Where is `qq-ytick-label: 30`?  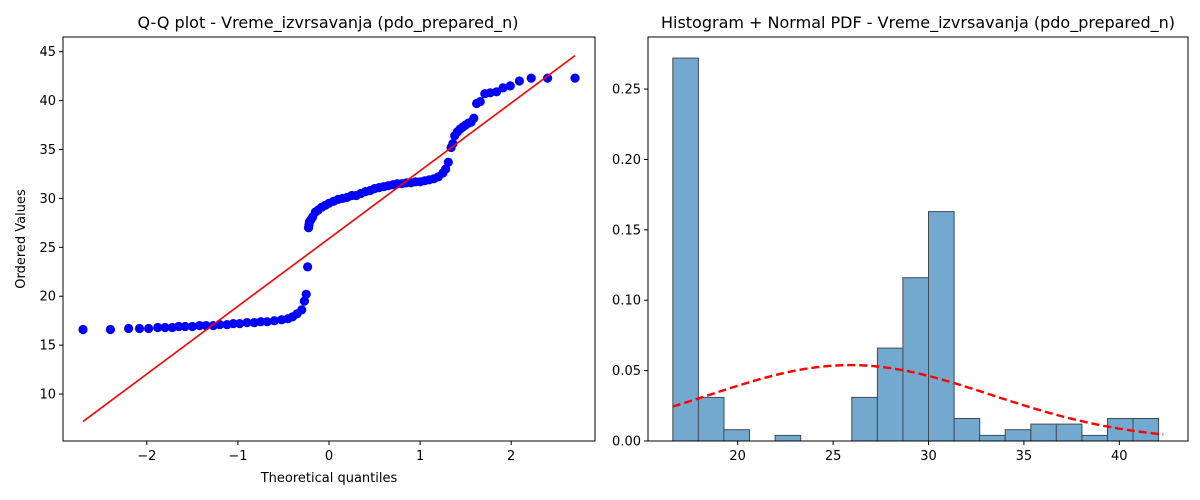 qq-ytick-label: 30 is located at coordinates (47, 199).